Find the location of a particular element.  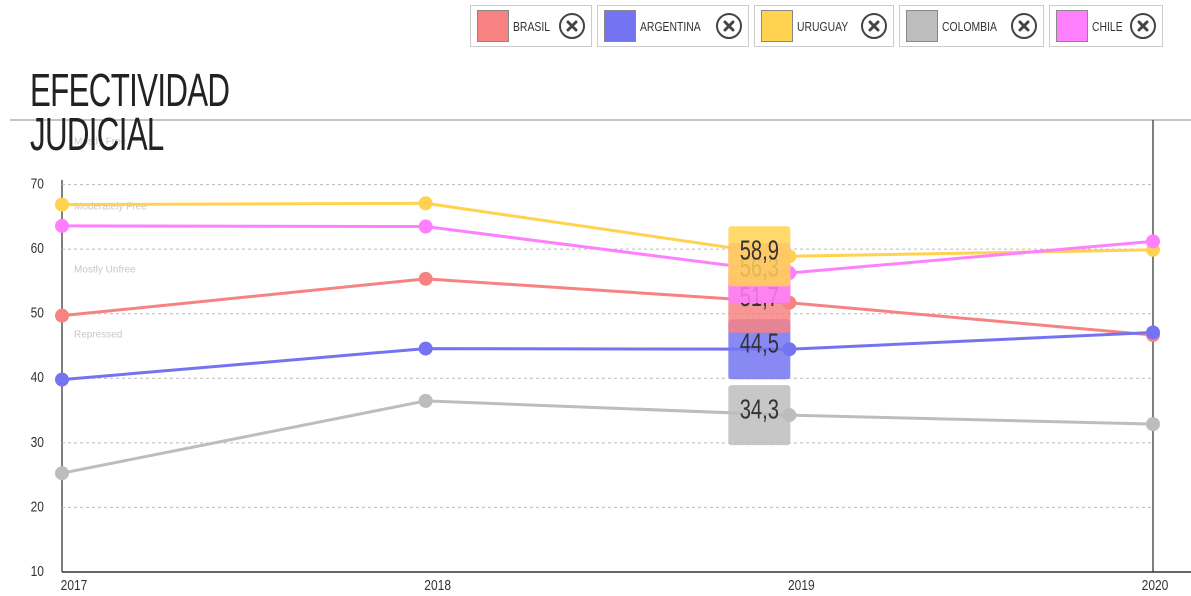

legend-label: URUGUAY is located at coordinates (823, 26).